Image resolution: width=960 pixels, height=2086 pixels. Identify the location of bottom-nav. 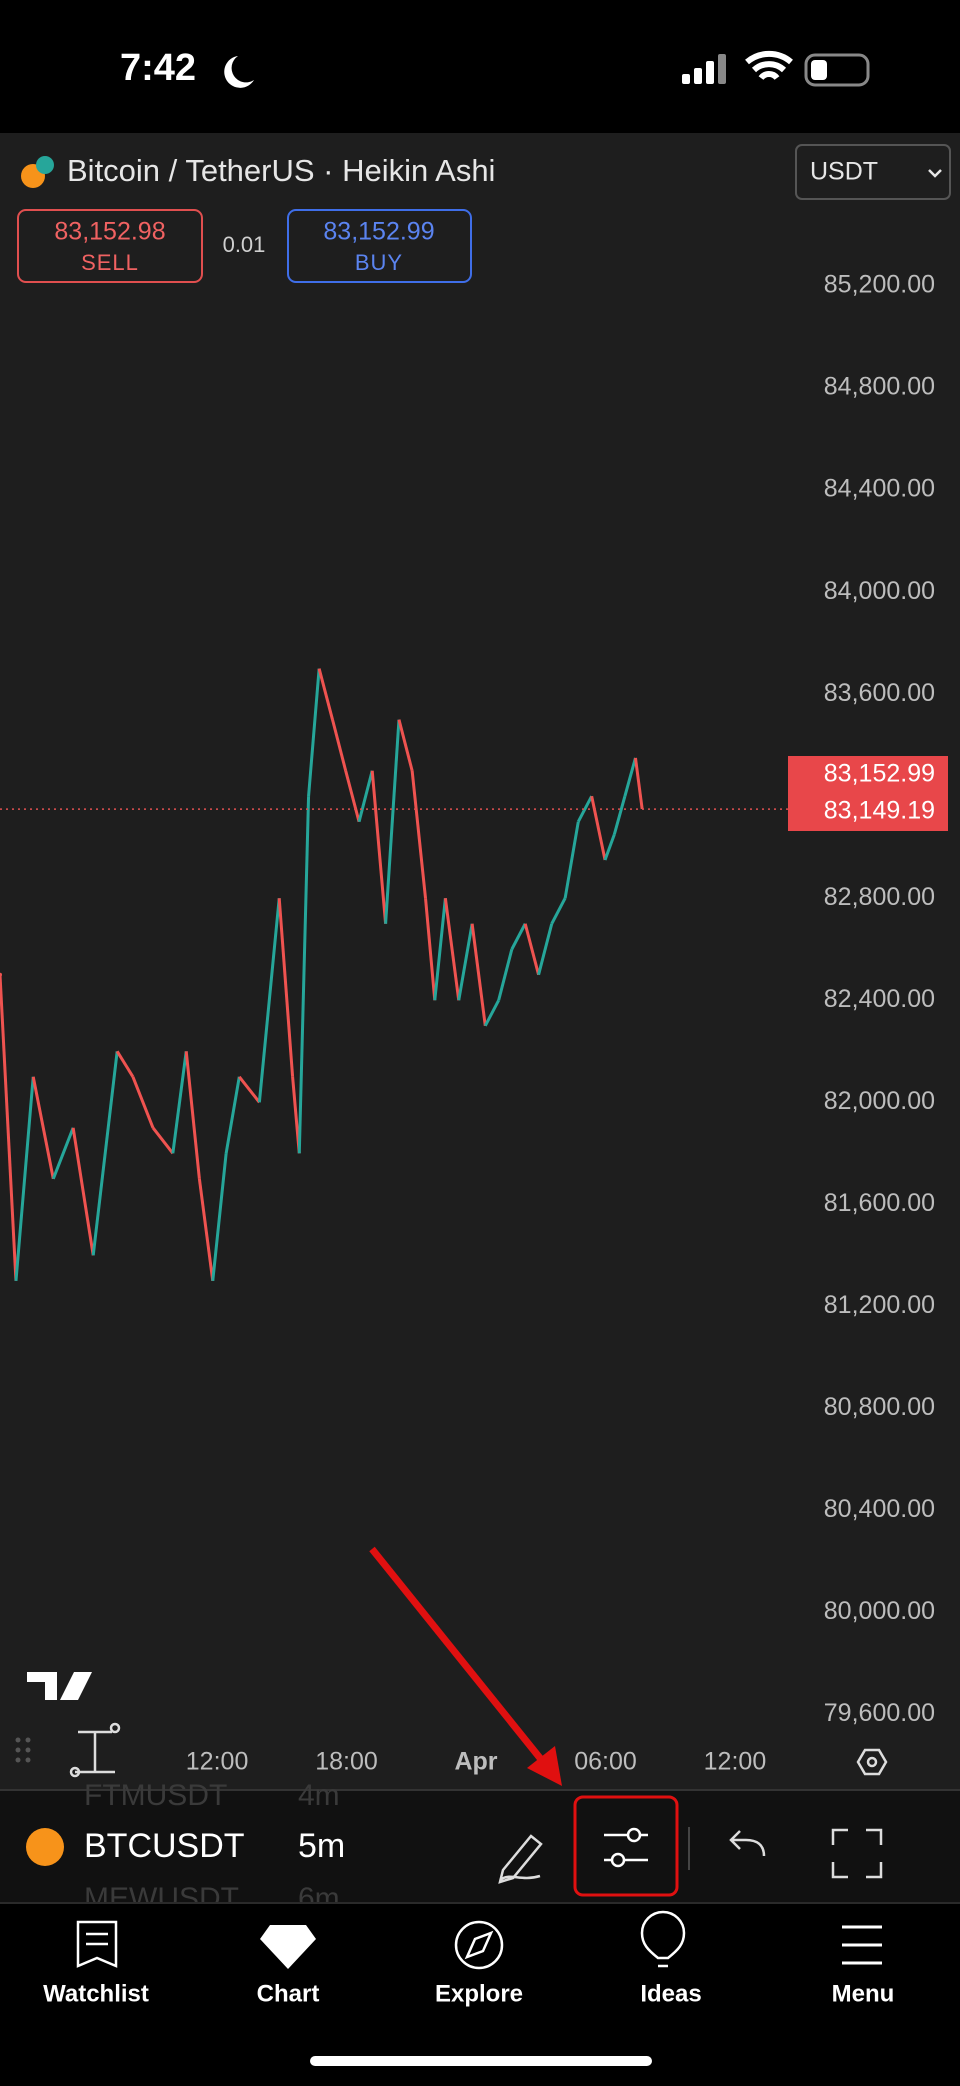
(480, 1994).